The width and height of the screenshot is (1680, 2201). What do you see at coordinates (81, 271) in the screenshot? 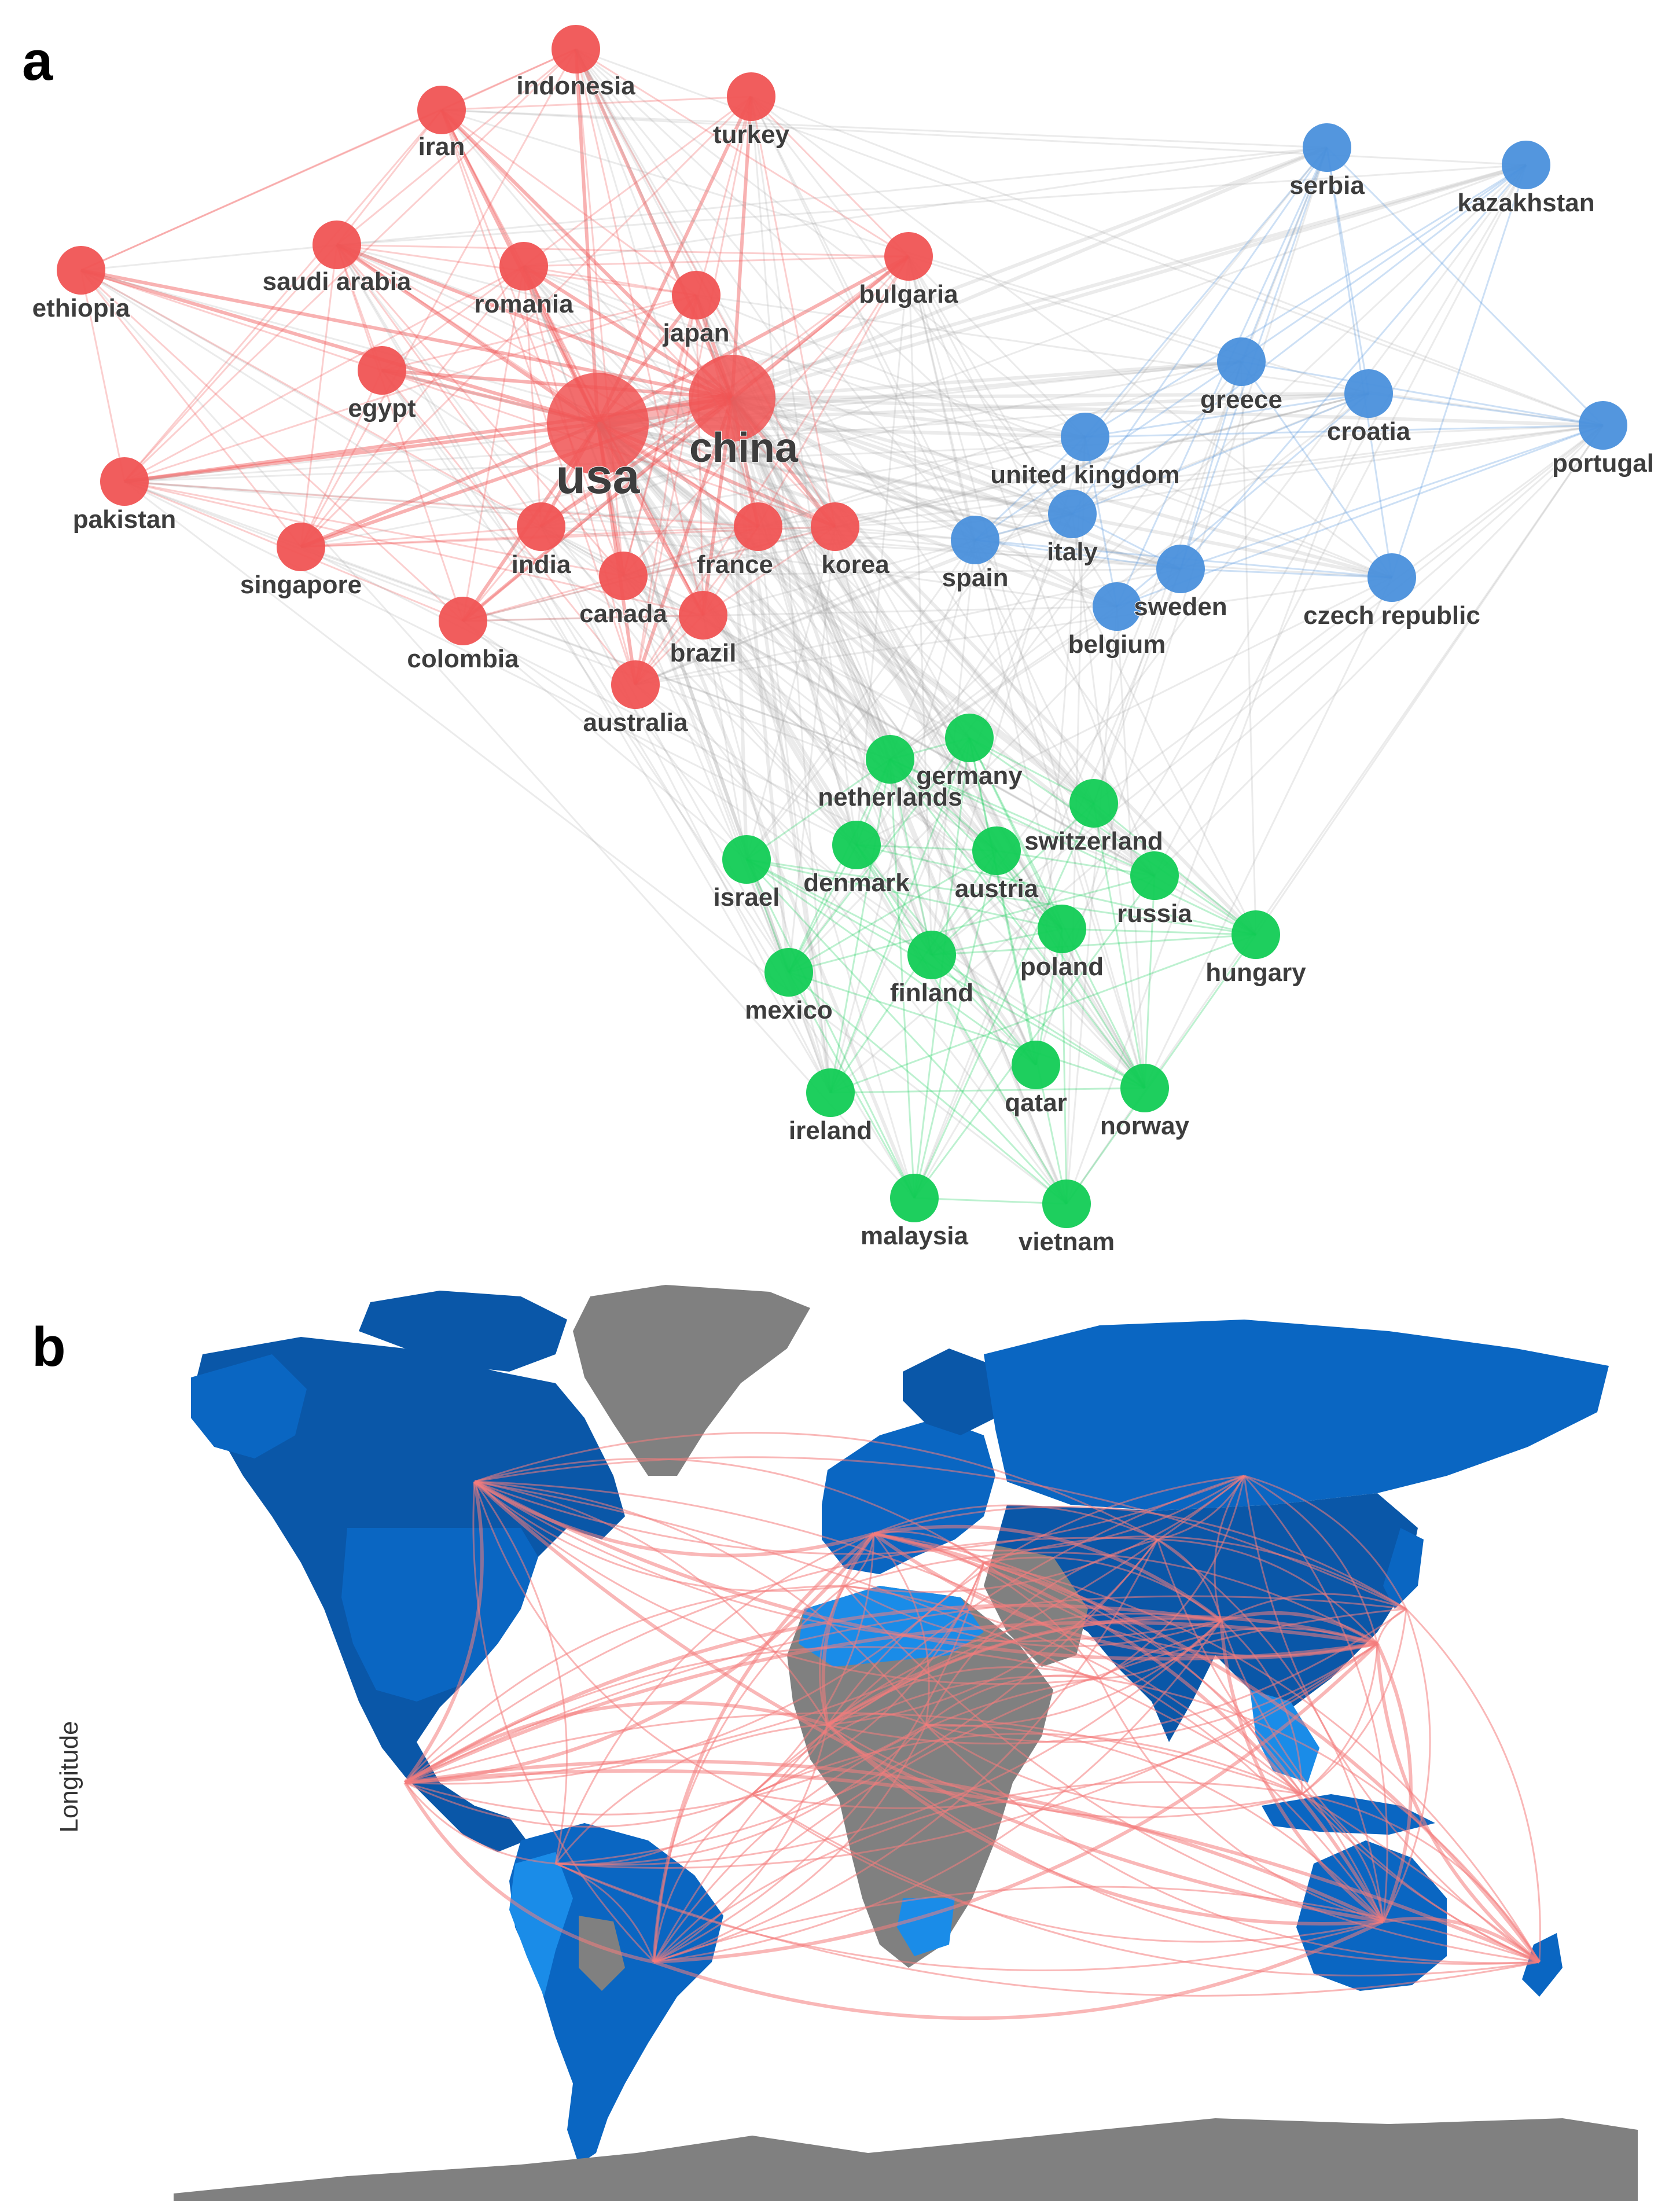
I see `node-ethiopia` at bounding box center [81, 271].